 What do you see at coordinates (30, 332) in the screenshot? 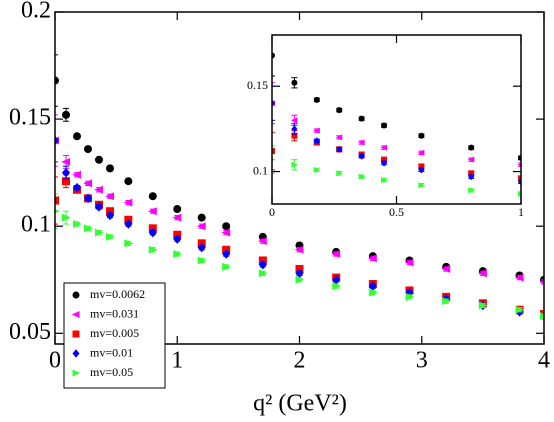
I see `y-tick-label: 0.05` at bounding box center [30, 332].